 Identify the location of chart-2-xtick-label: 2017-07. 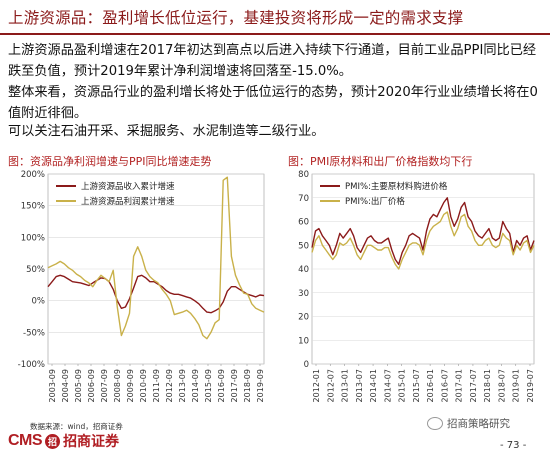
(473, 385).